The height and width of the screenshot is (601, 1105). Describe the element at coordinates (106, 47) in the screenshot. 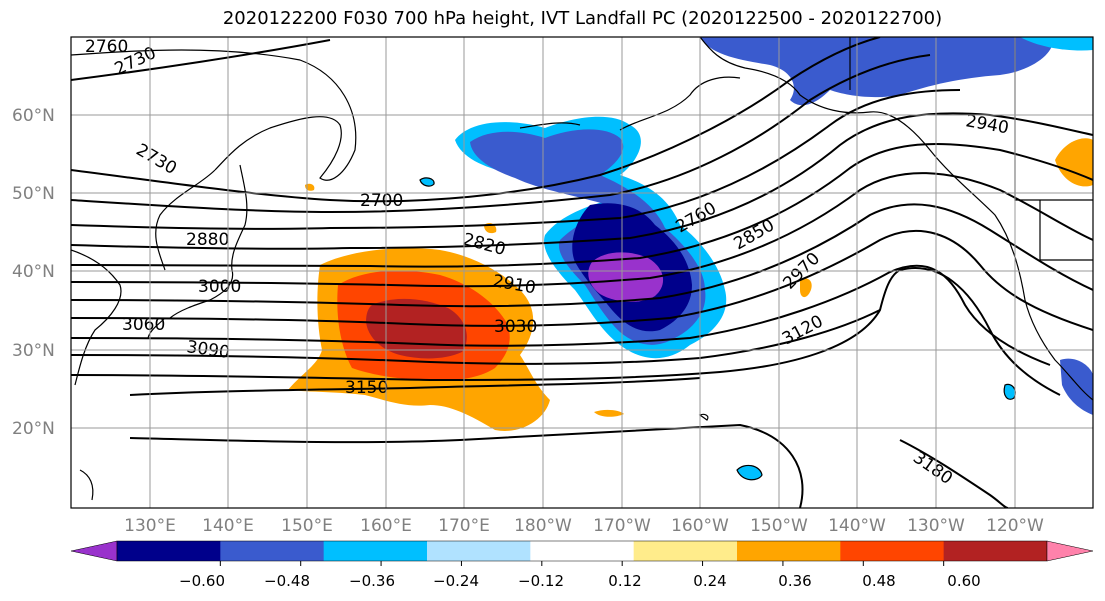

I see `contour-label: 2760` at that location.